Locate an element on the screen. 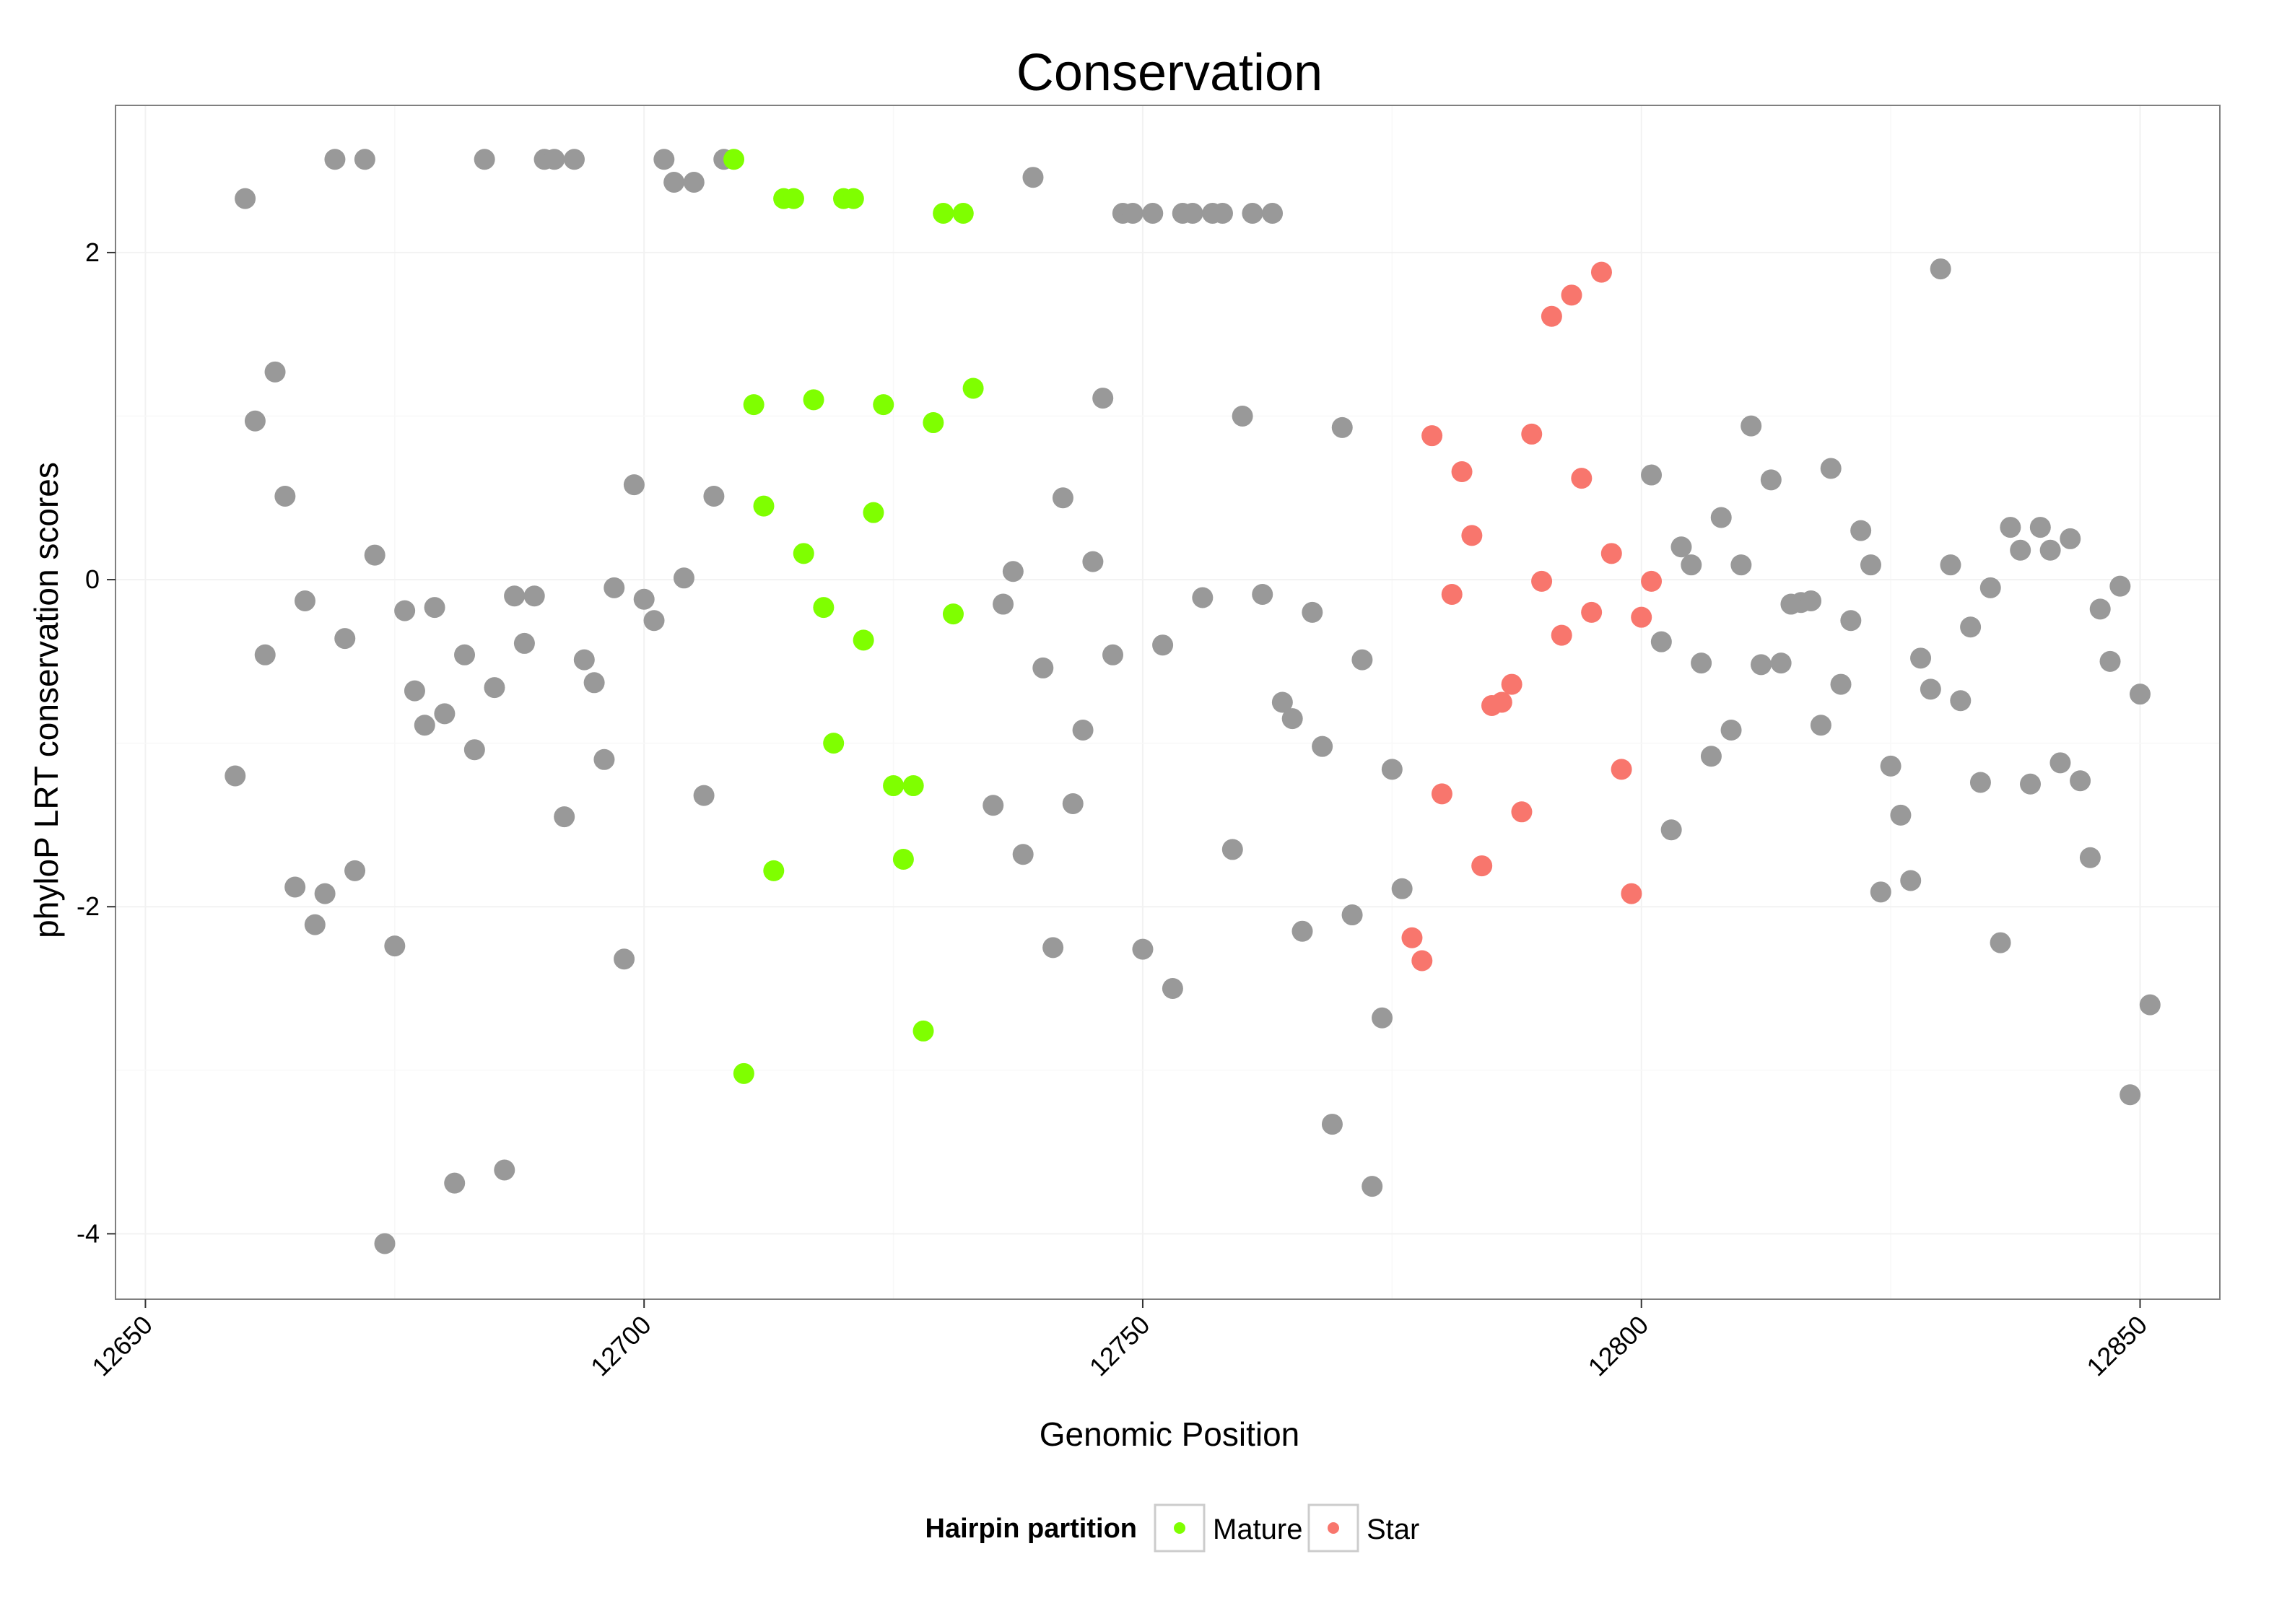 The height and width of the screenshot is (1624, 2274). legend-marker-mature is located at coordinates (1179, 1528).